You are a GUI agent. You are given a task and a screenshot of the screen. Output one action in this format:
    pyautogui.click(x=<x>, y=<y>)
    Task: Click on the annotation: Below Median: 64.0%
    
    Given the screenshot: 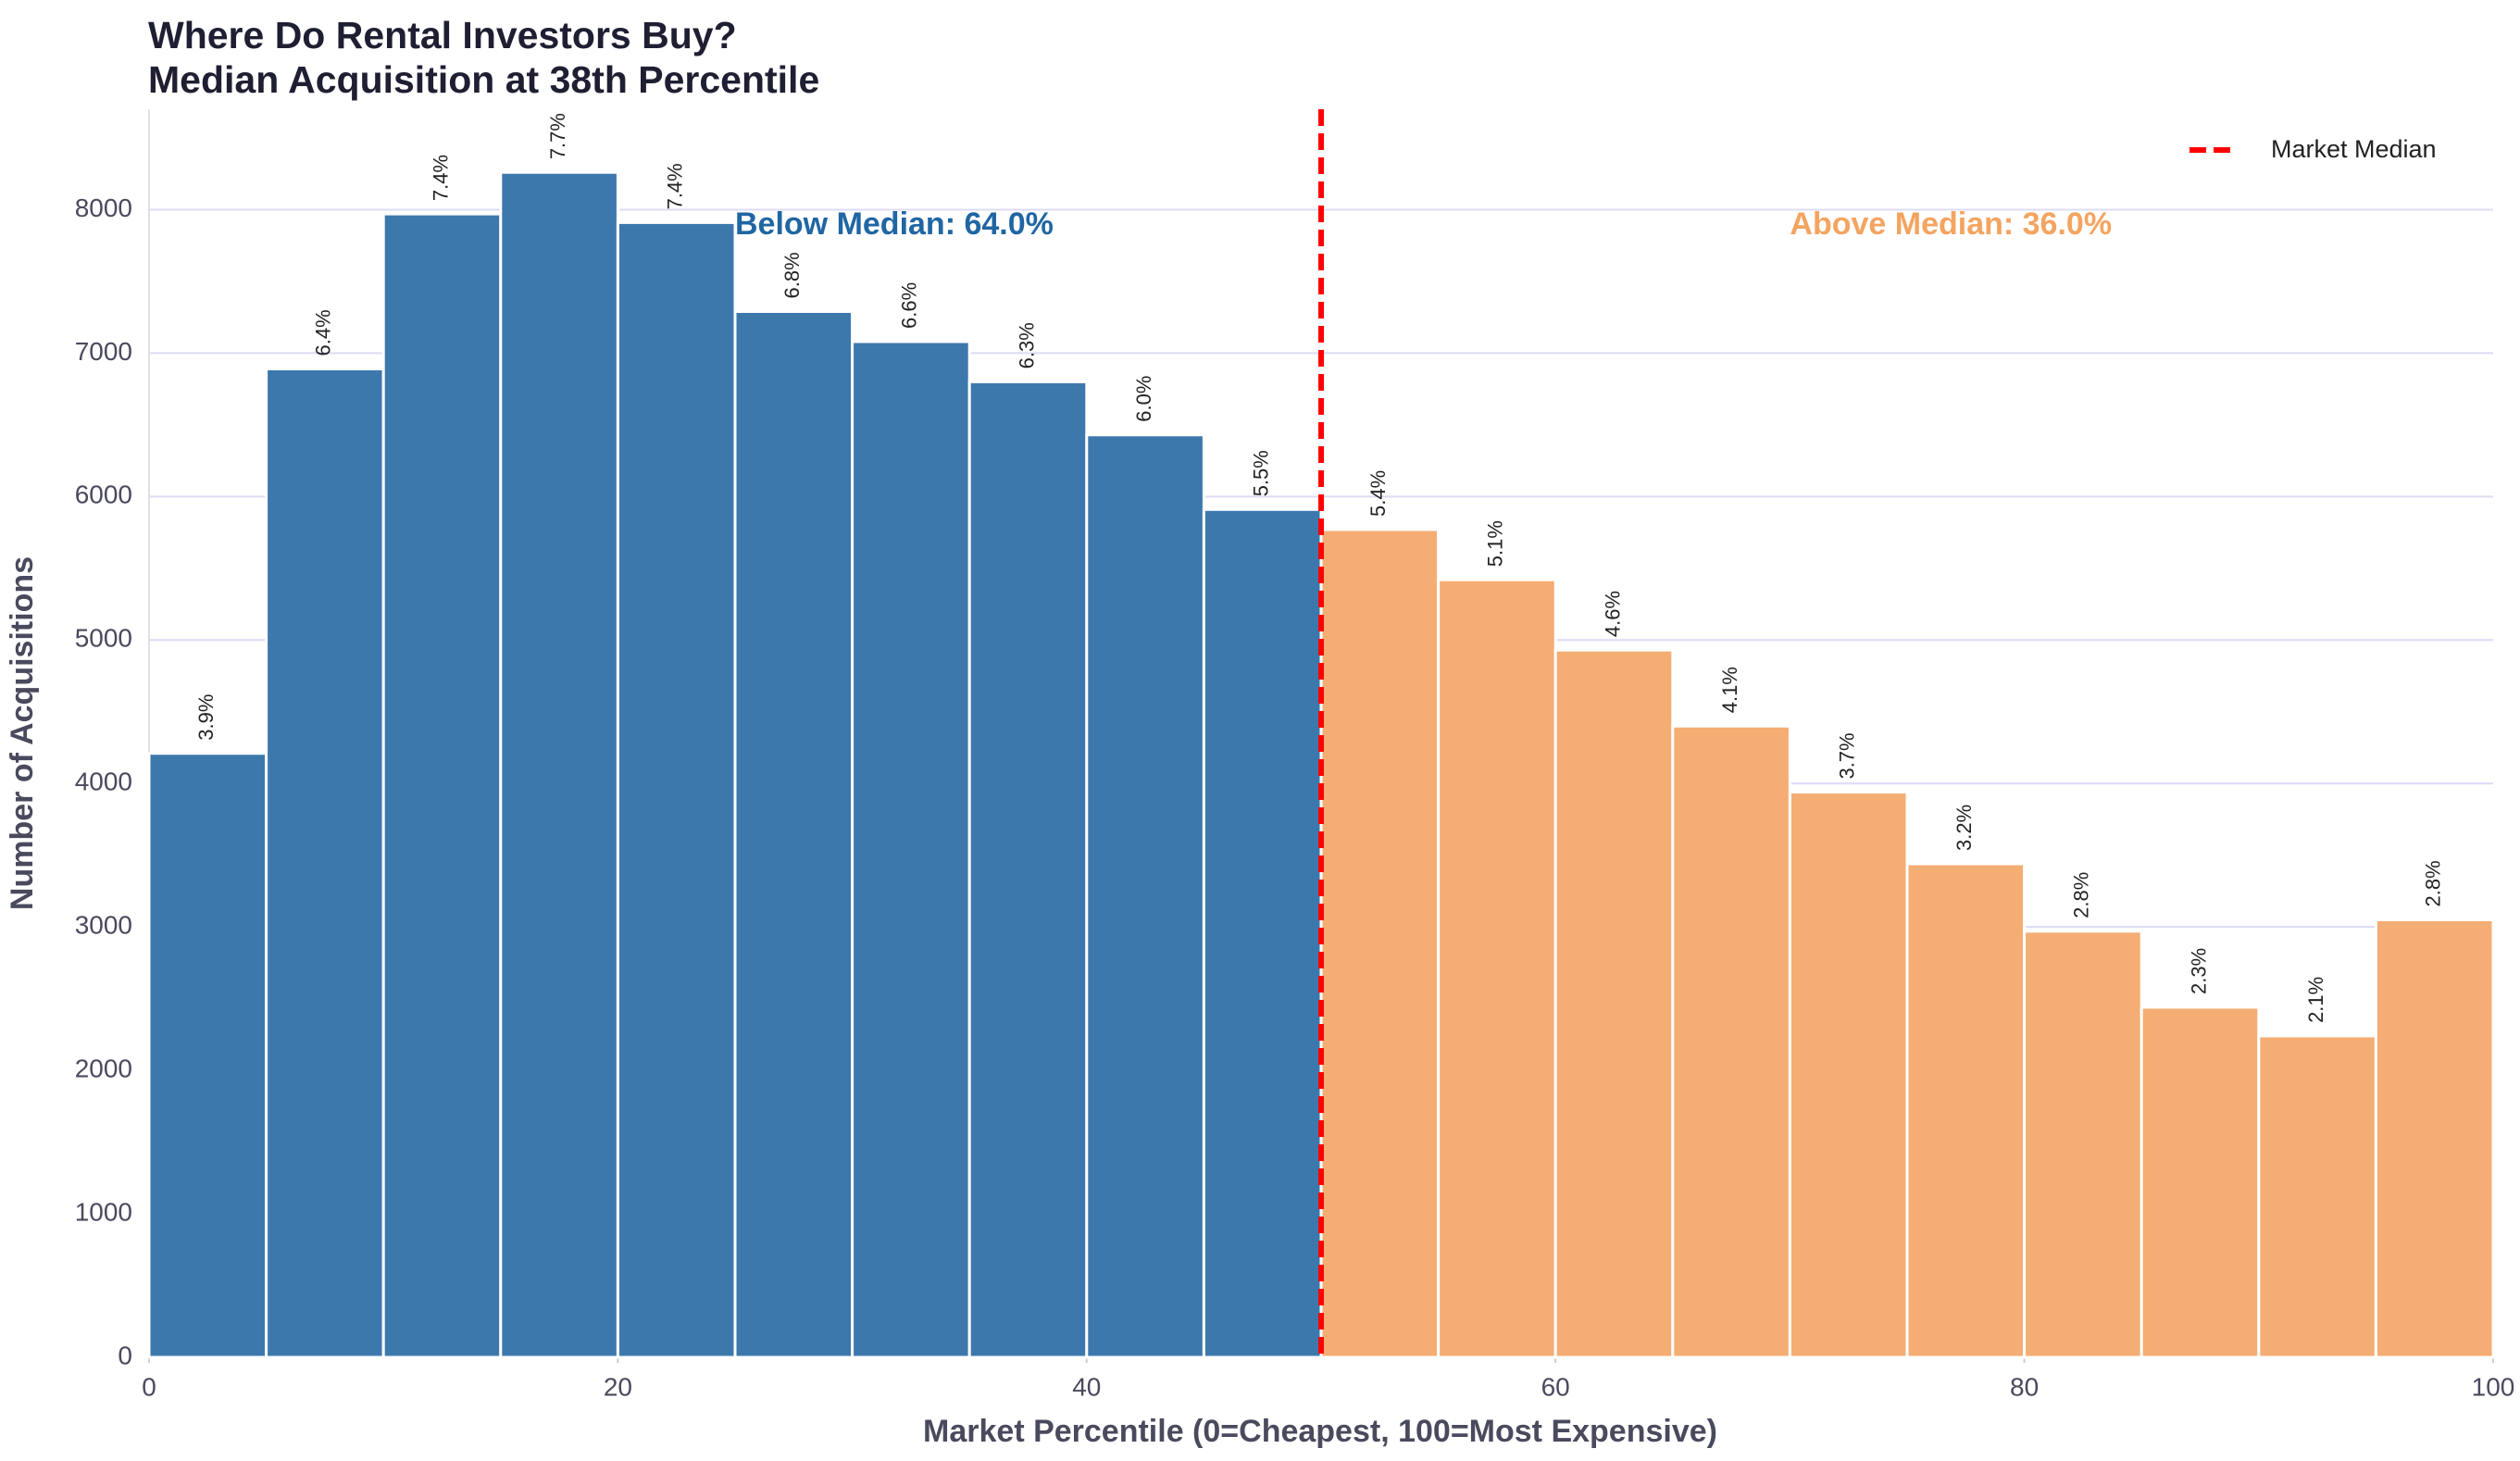 What is the action you would take?
    pyautogui.click(x=894, y=224)
    